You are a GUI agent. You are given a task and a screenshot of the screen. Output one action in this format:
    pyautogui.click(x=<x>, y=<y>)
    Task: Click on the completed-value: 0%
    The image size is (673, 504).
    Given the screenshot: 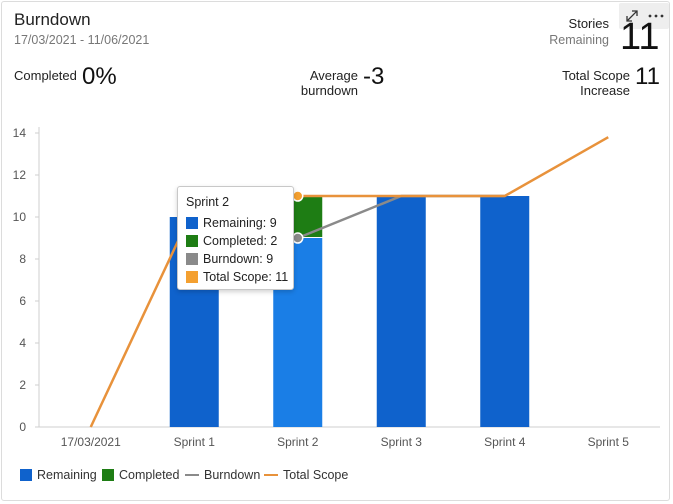 What is the action you would take?
    pyautogui.click(x=99, y=76)
    